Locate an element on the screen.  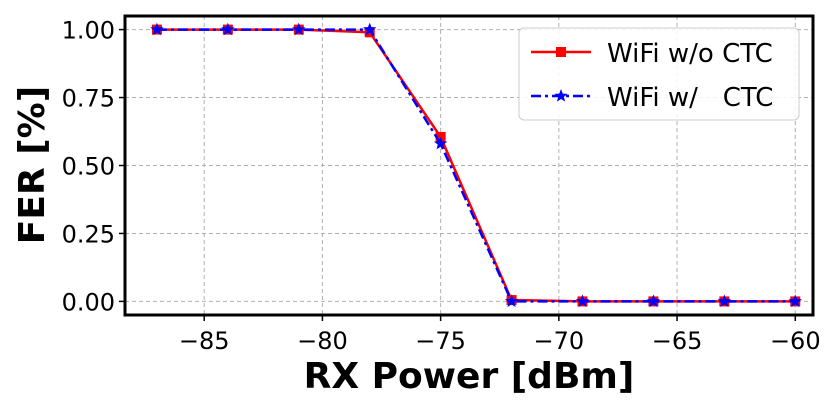
y-tick-label: 0.25 is located at coordinates (88, 234).